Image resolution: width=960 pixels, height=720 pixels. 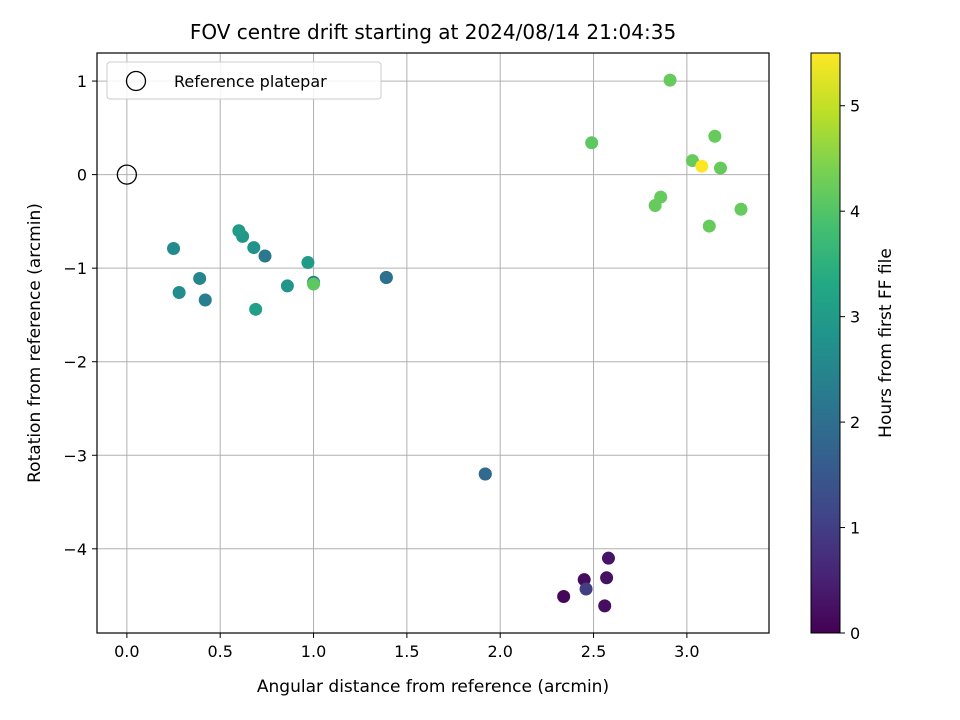 I want to click on colorbar-ticks: 0 1 2 3 4 5, so click(x=850, y=370).